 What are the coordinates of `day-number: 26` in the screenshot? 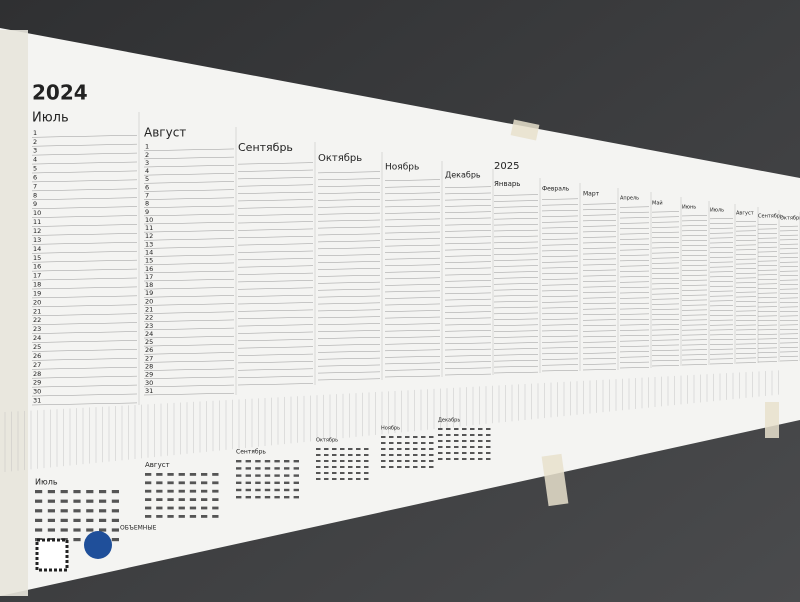 It's located at (37, 356).